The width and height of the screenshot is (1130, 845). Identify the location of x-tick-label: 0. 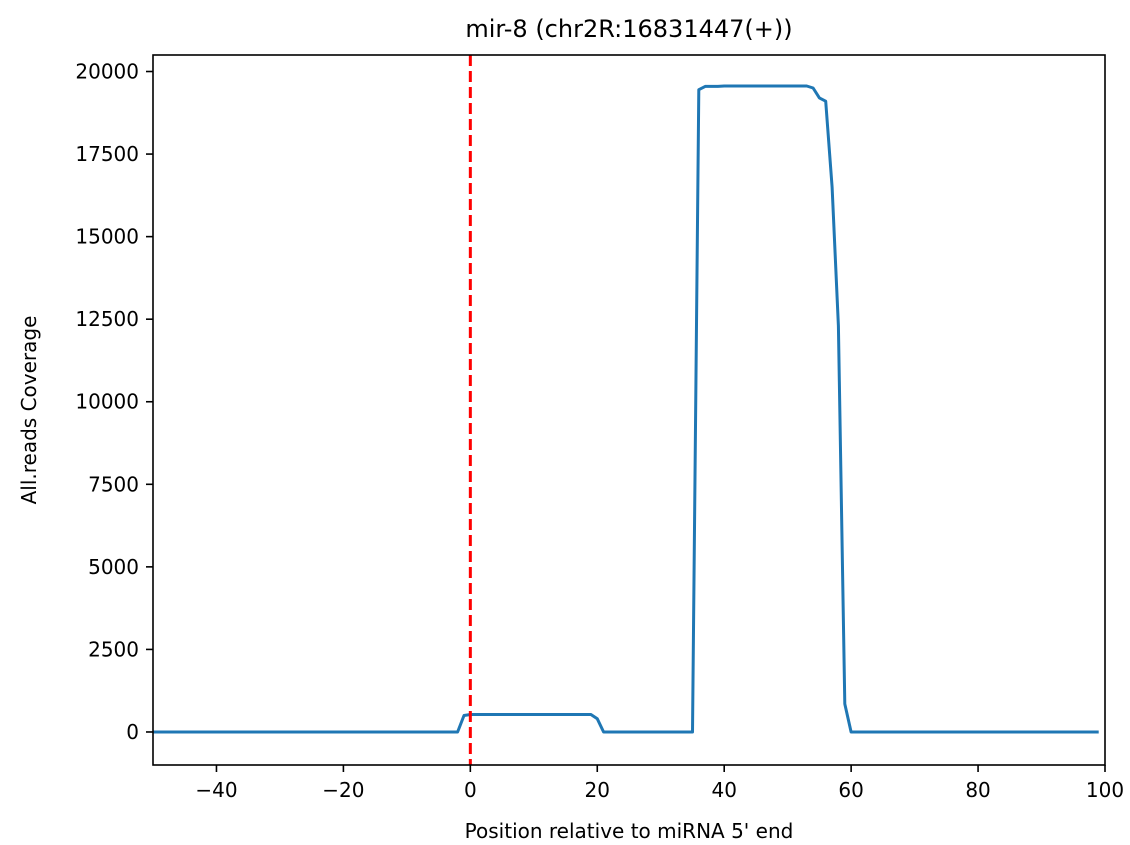
(470, 790).